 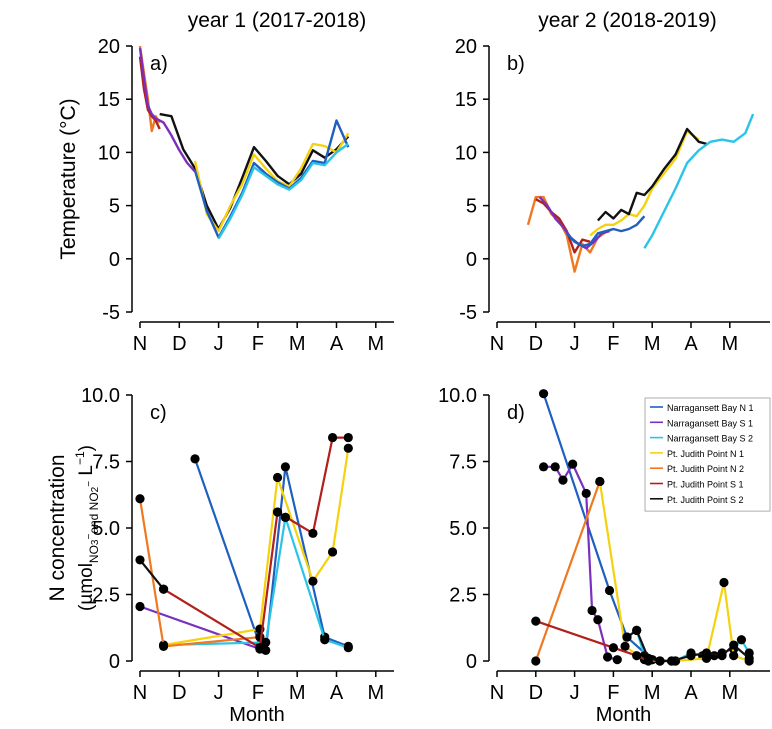 I want to click on y-tick-label: -5, so click(x=468, y=313).